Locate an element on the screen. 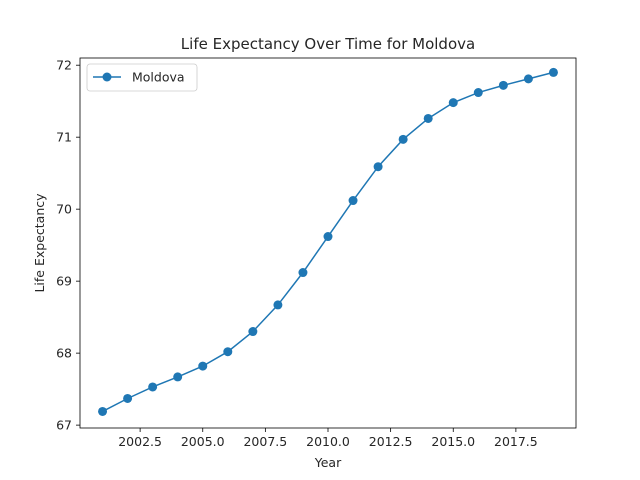 This screenshot has width=640, height=480. y-tick-label: 68 is located at coordinates (64, 353).